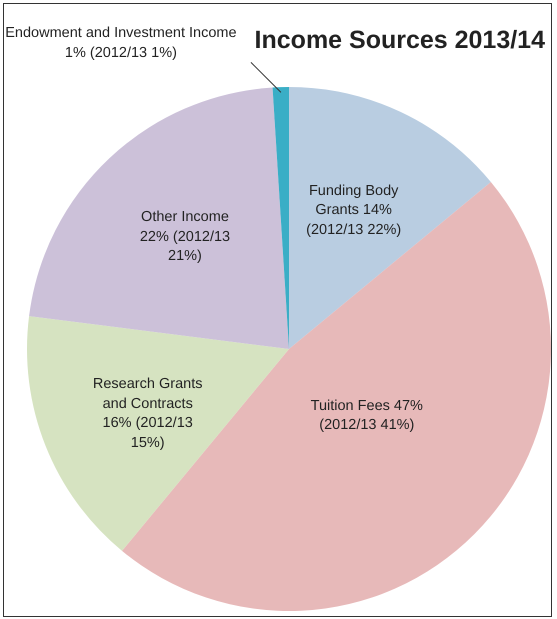  Describe the element at coordinates (121, 43) in the screenshot. I see `slice-label: Endowment and Investment Income 1% (2012/13 1%)` at that location.